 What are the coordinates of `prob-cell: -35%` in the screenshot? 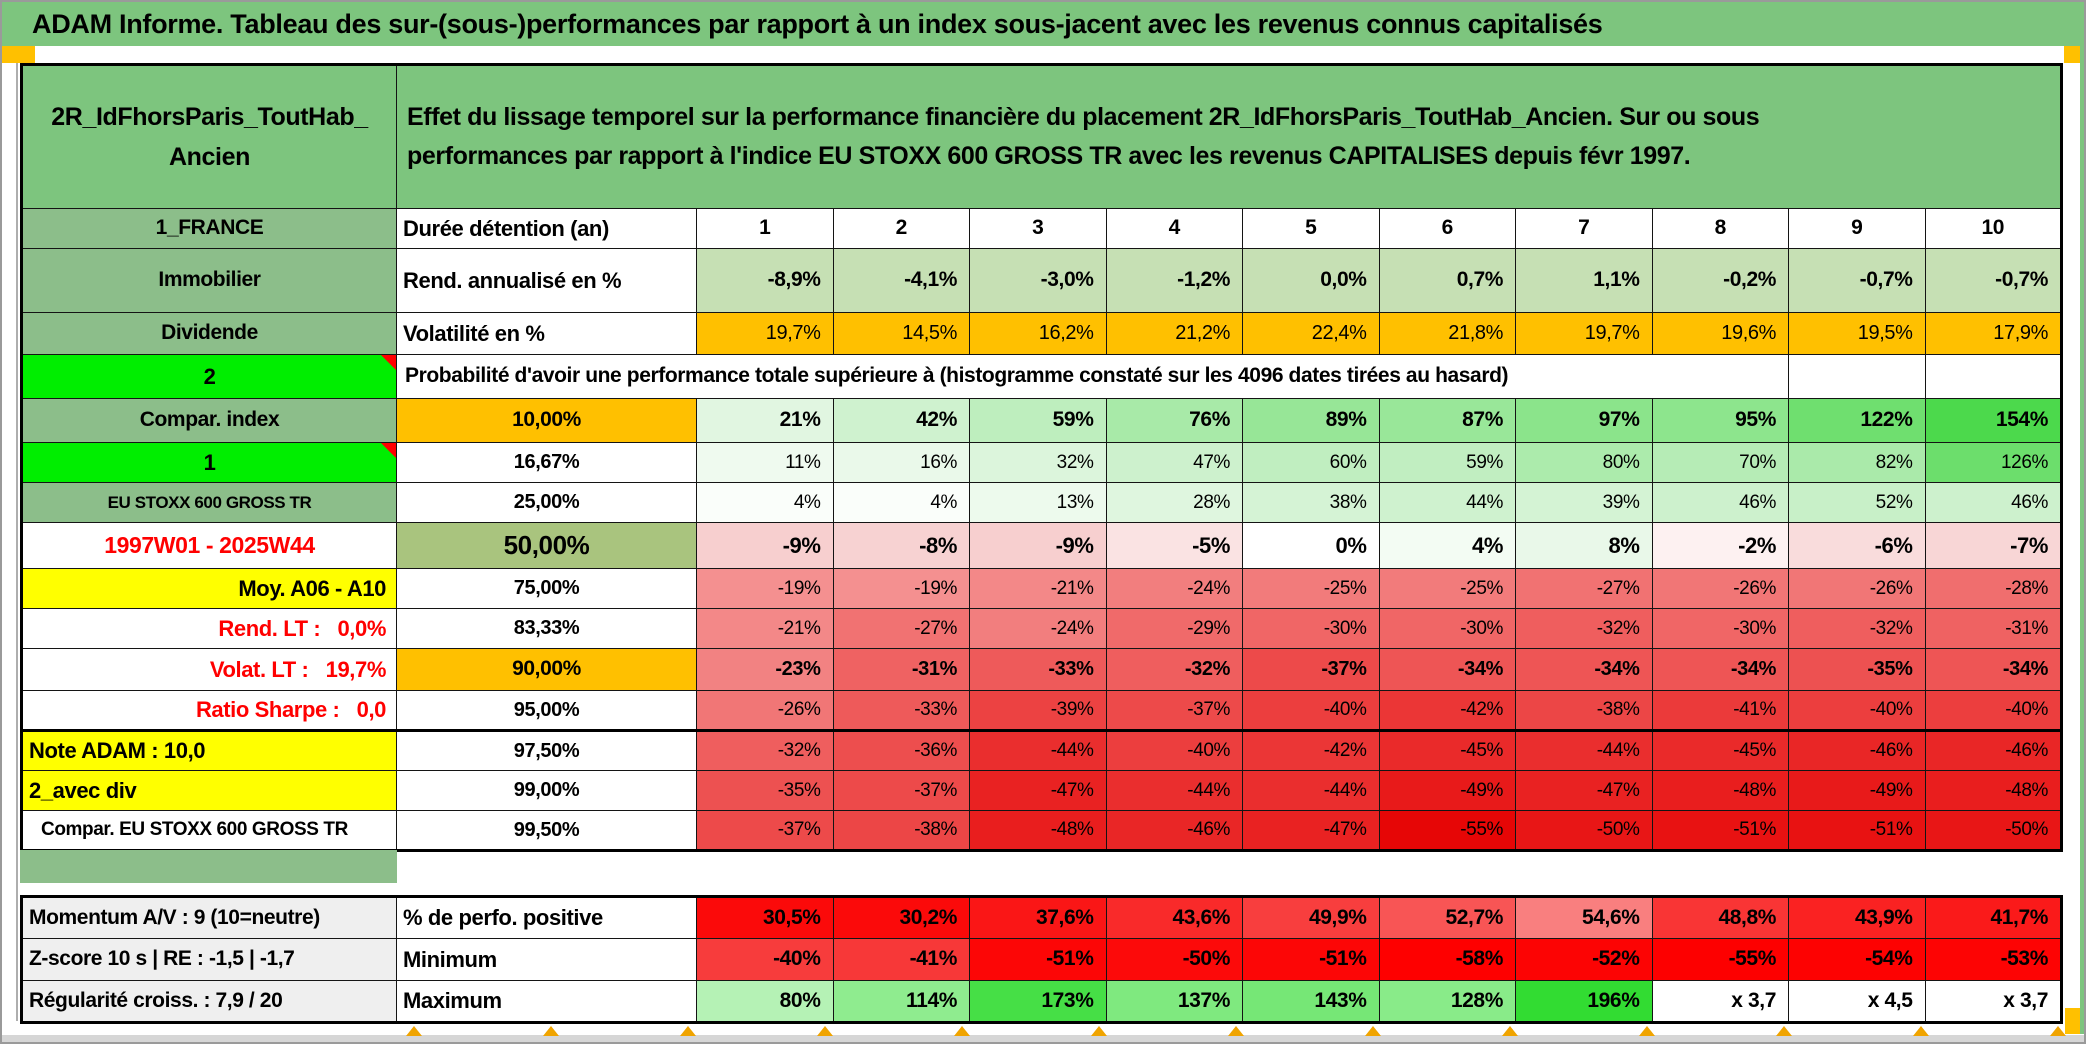 It's located at (765, 790).